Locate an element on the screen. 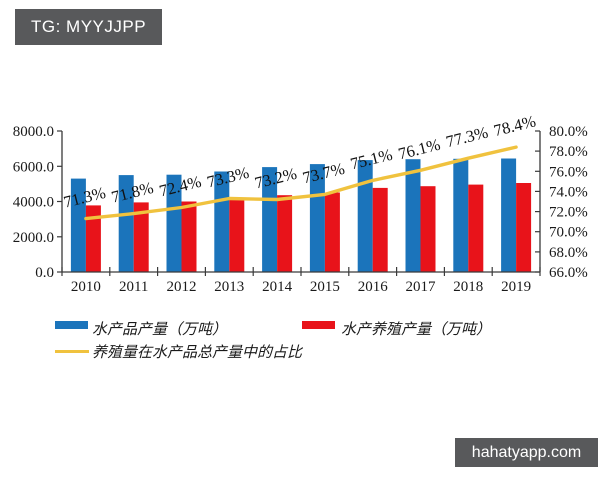  watermark-text: hahatyapp.com is located at coordinates (526, 452).